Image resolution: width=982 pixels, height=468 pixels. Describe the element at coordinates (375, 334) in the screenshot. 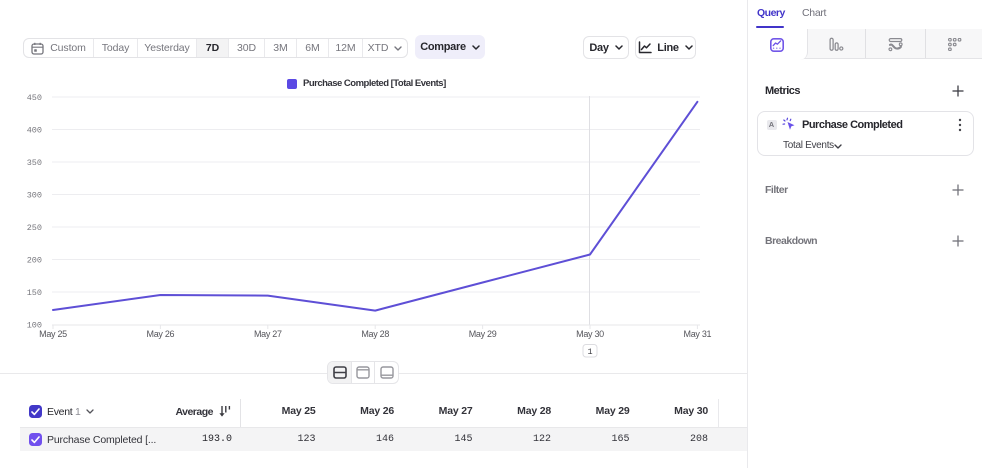

I see `svg-text: May 28` at that location.